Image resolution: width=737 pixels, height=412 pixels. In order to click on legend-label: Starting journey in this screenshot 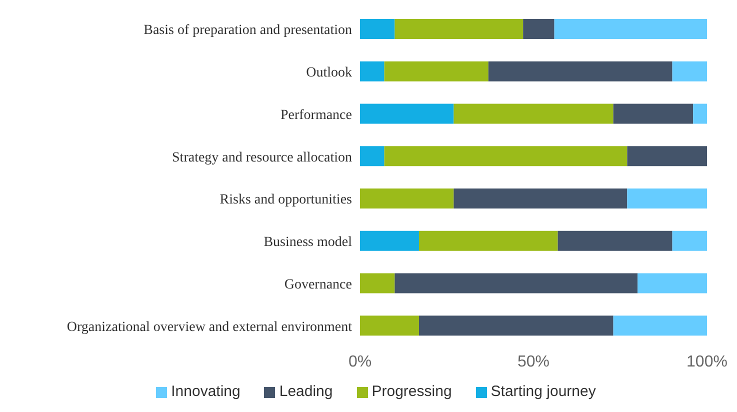, I will do `click(543, 391)`.